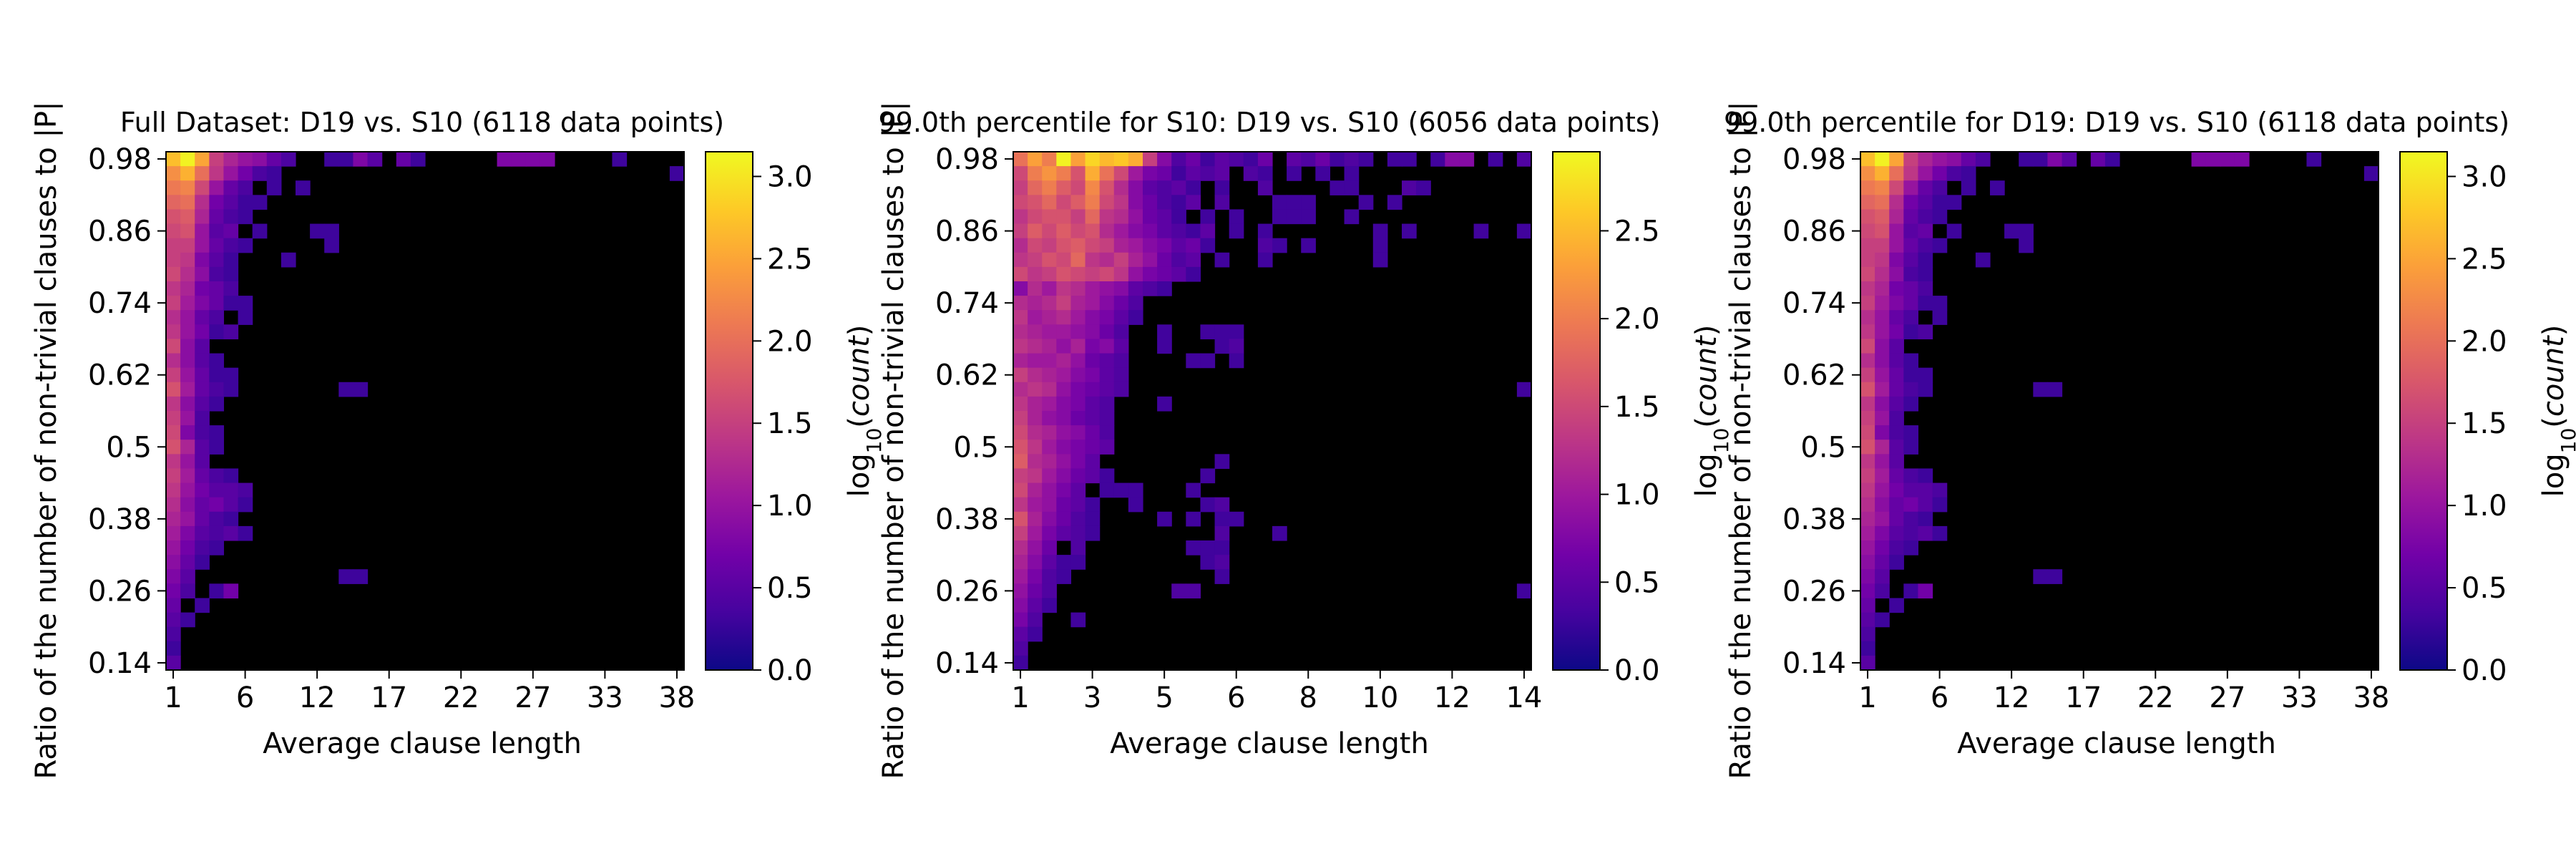 Image resolution: width=2576 pixels, height=859 pixels. I want to click on x-axis: 1 6 12 17 22 27 33 38, so click(429, 692).